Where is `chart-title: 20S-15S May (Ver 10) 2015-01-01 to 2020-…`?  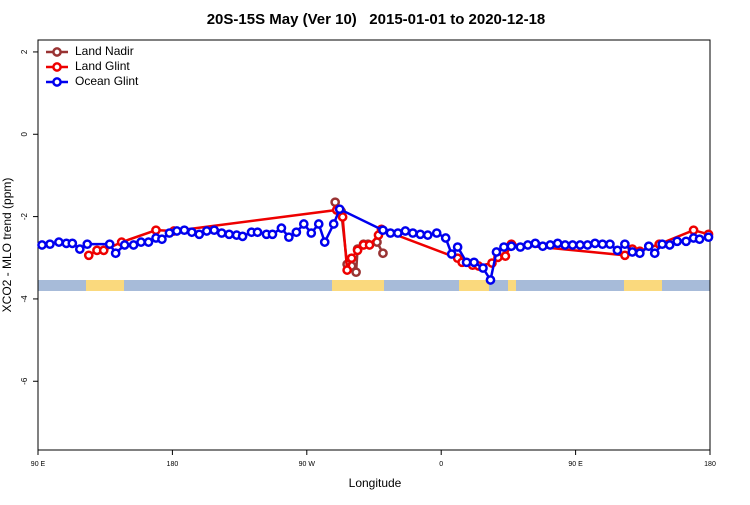 chart-title: 20S-15S May (Ver 10) 2015-01-01 to 2020-… is located at coordinates (376, 19).